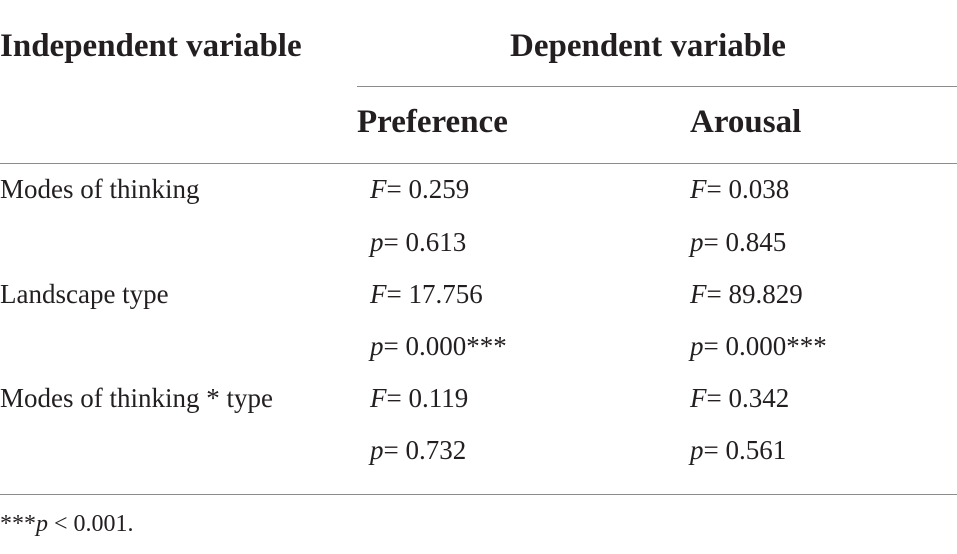  What do you see at coordinates (434, 294) in the screenshot?
I see `value-text: = 17.756` at bounding box center [434, 294].